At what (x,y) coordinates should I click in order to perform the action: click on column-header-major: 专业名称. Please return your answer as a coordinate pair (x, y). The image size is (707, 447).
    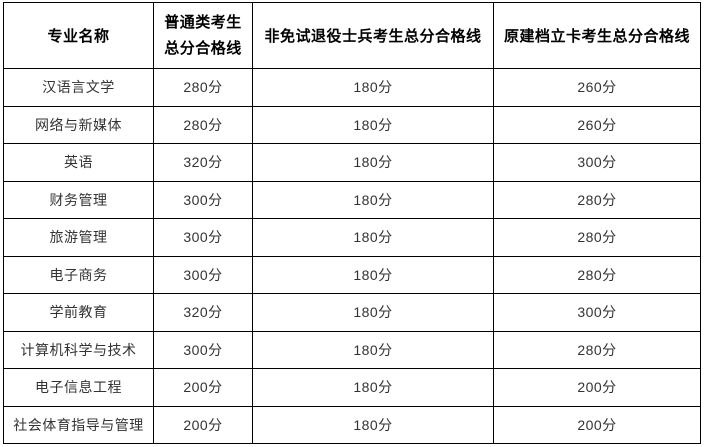
    Looking at the image, I should click on (78, 35).